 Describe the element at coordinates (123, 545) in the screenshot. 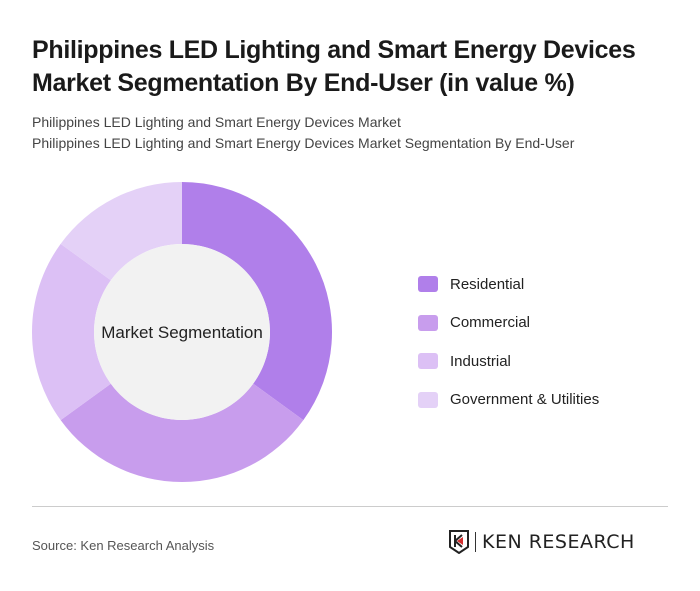

I see `source-note: Source: Ken Research Analysis` at that location.